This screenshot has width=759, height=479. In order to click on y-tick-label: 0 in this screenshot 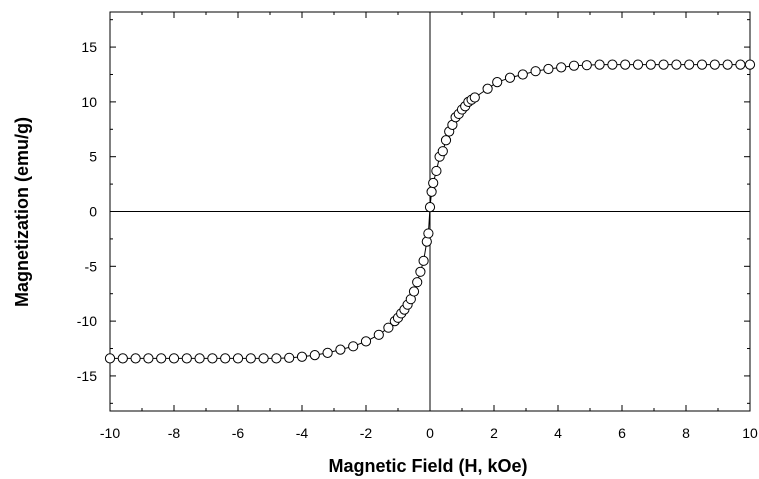, I will do `click(93, 212)`.